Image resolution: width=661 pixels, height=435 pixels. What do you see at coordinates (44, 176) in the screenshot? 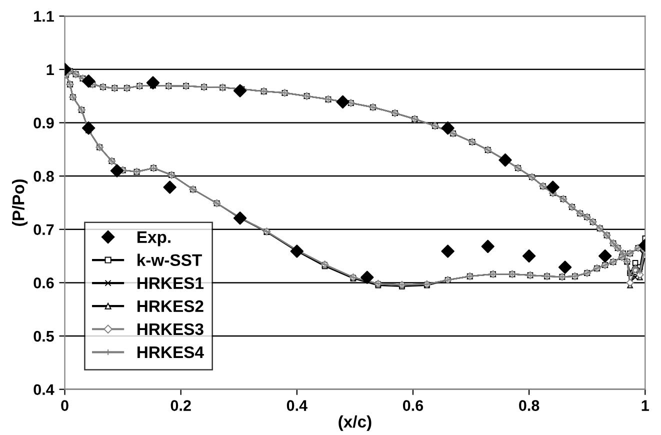
I see `y-tick-label: 0.8` at bounding box center [44, 176].